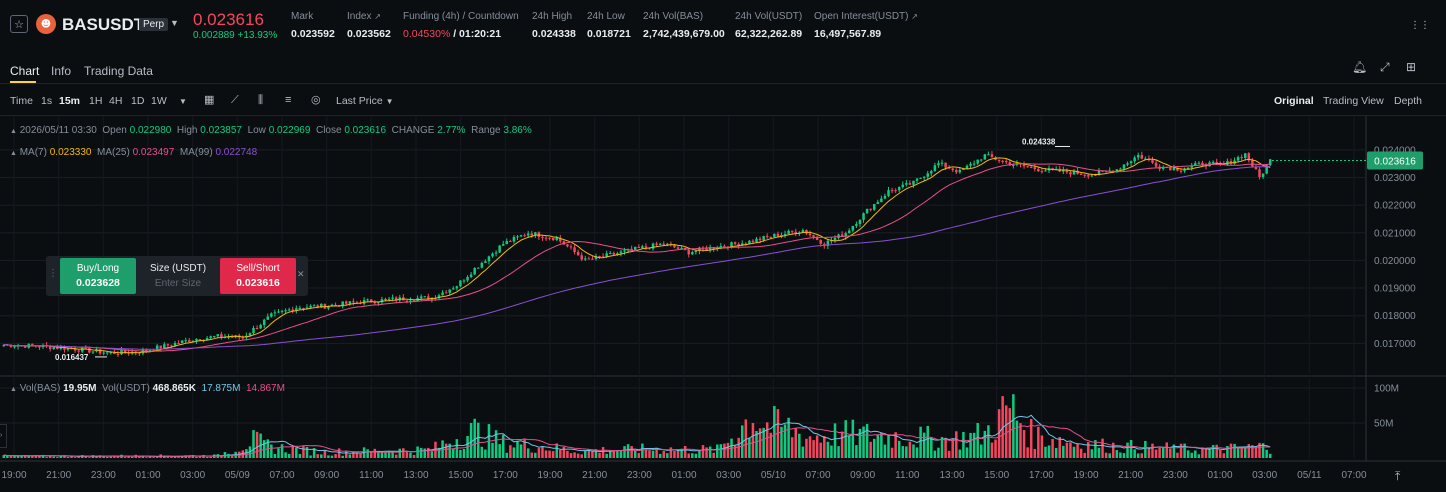  What do you see at coordinates (25, 71) in the screenshot?
I see `tab-chart: Chart` at bounding box center [25, 71].